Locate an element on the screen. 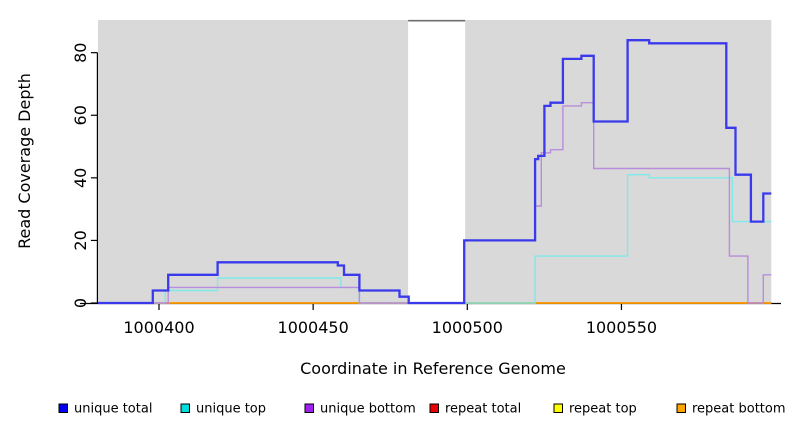 The width and height of the screenshot is (792, 436). legend-label-repeat-total: repeat total is located at coordinates (483, 409).